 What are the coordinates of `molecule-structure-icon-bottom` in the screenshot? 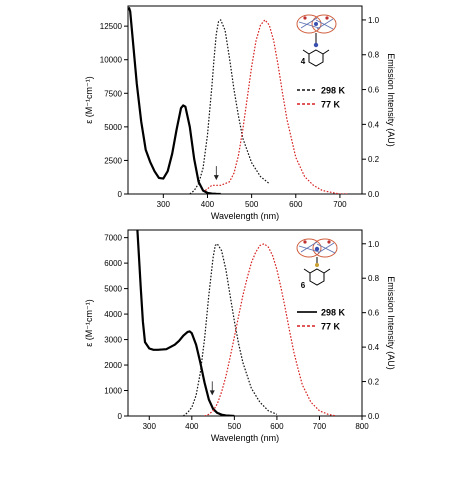 It's located at (317, 262).